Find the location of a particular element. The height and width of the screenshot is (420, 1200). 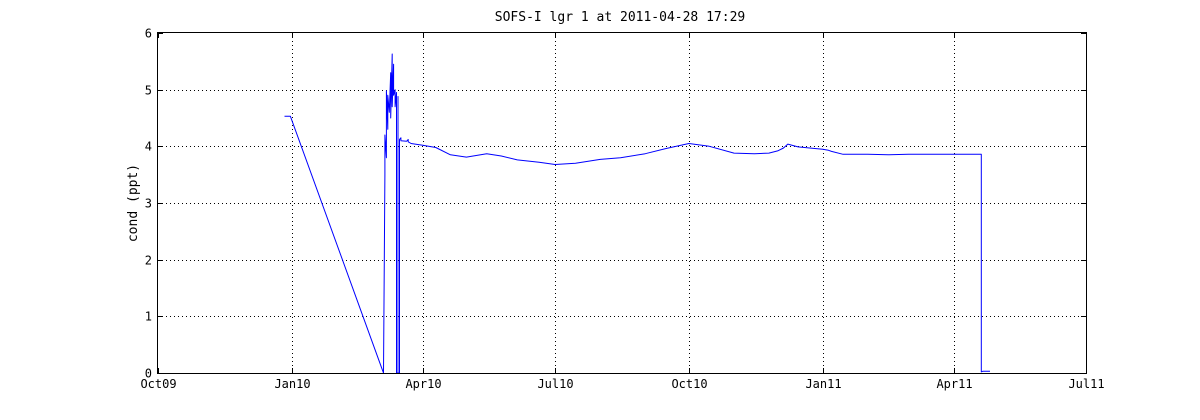

y-tick-label: 4 is located at coordinates (148, 147).